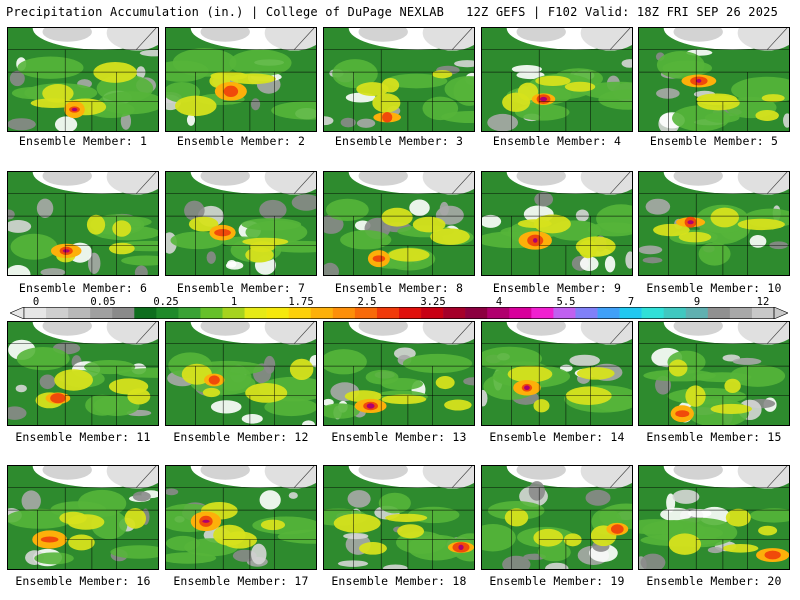  What do you see at coordinates (367, 302) in the screenshot?
I see `colorbar-tick-label: 2.5` at bounding box center [367, 302].